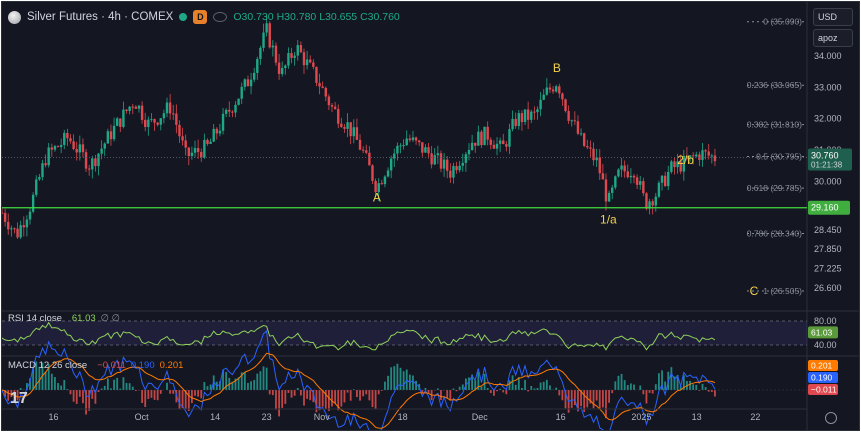  Describe the element at coordinates (823, 389) in the screenshot. I see `macd-value-tag` at that location.